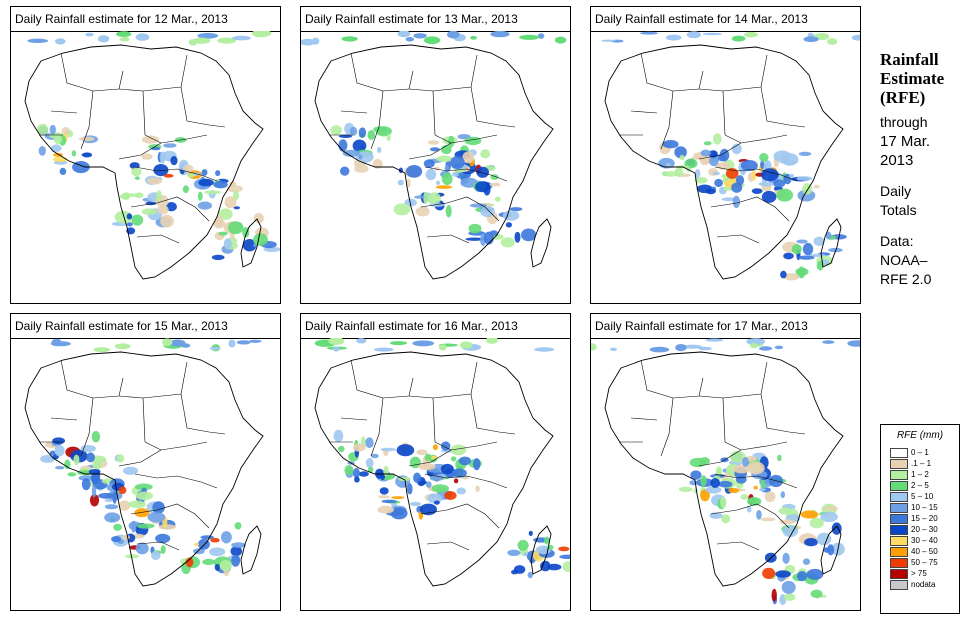 This screenshot has height=626, width=967. What do you see at coordinates (920, 435) in the screenshot?
I see `legend-title: RFE (mm)` at bounding box center [920, 435].